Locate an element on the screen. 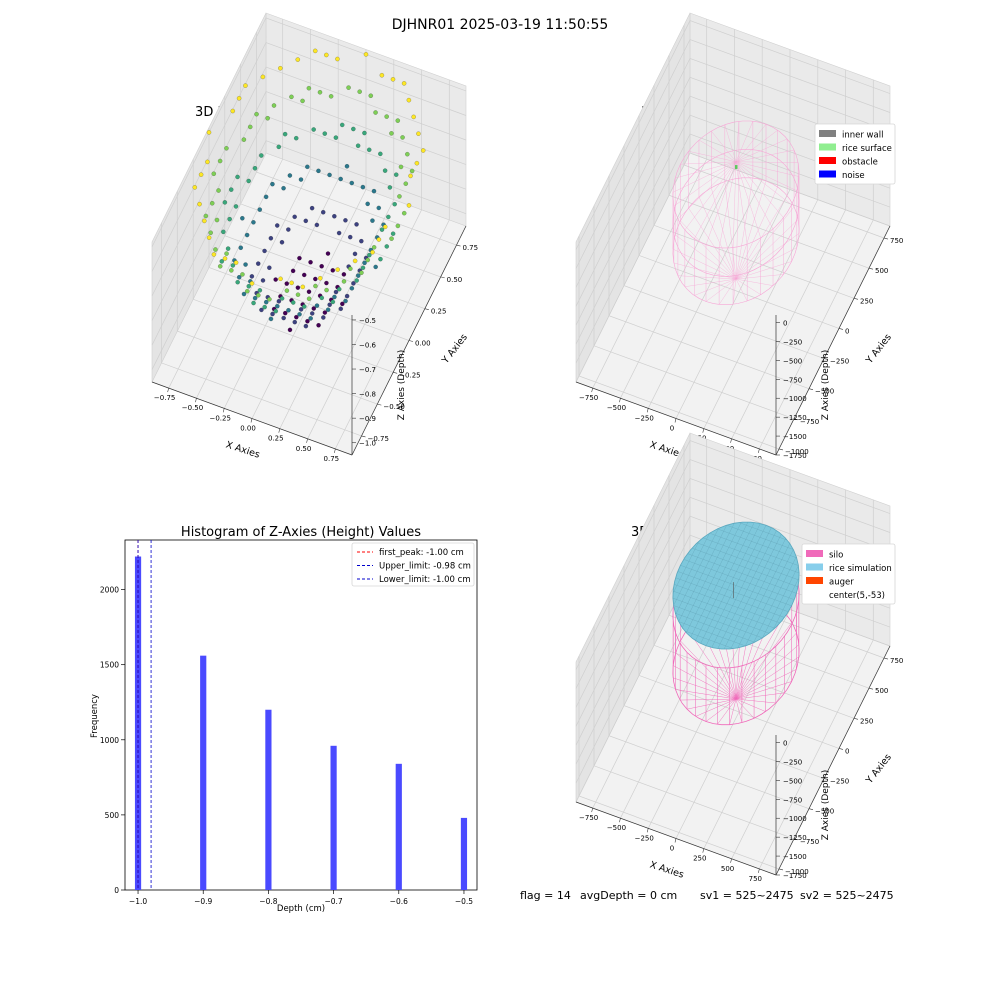 This screenshot has width=1000, height=1000. legend-label: rice simulation is located at coordinates (860, 569).